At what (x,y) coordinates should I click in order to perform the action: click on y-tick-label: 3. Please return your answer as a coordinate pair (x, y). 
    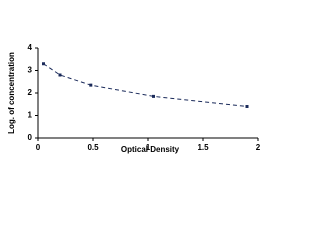
    Looking at the image, I should click on (30, 70).